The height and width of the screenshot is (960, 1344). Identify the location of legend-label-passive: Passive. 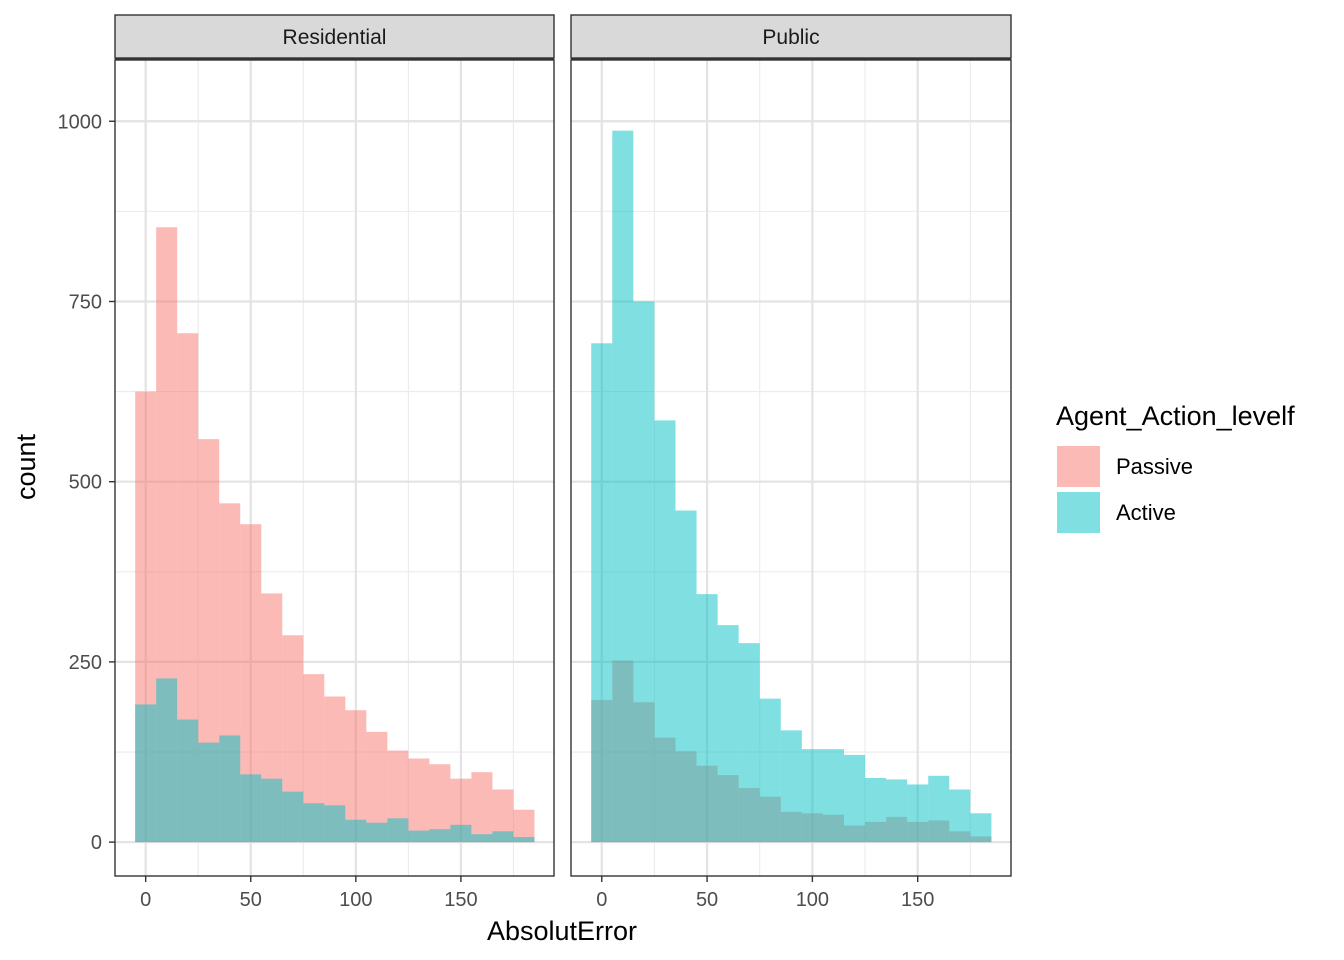
(1154, 466).